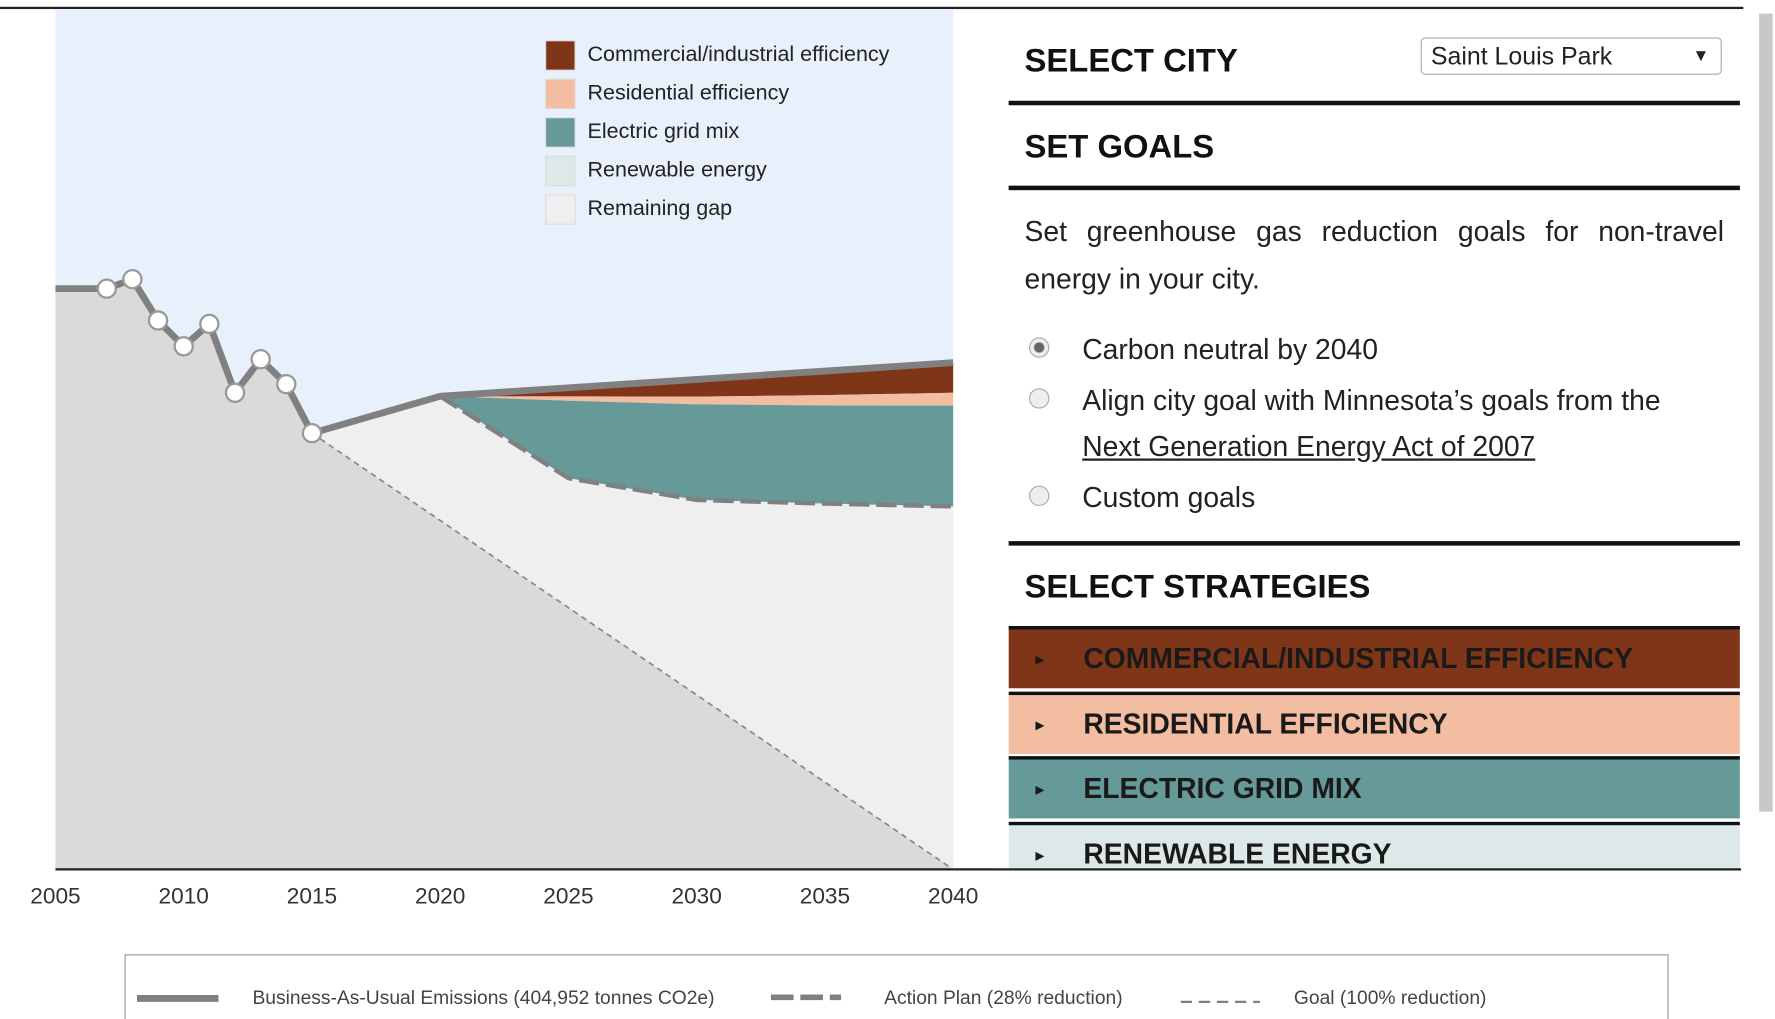  What do you see at coordinates (664, 131) in the screenshot?
I see `legend-label: Electric grid mix` at bounding box center [664, 131].